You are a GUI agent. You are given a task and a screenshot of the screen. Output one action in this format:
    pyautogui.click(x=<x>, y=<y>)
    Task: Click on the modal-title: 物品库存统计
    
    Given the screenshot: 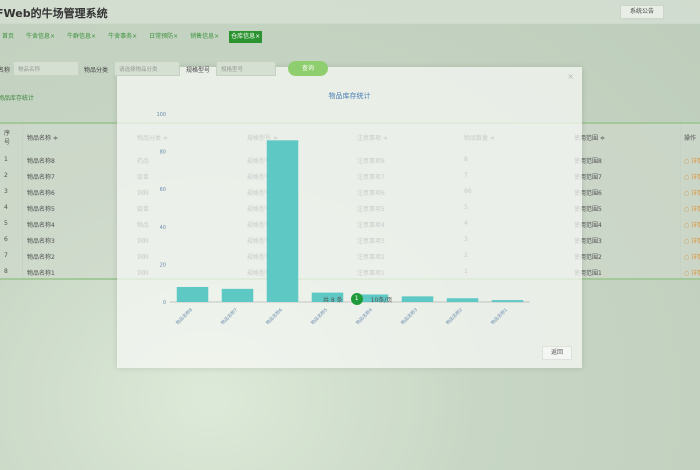 What is the action you would take?
    pyautogui.click(x=349, y=96)
    